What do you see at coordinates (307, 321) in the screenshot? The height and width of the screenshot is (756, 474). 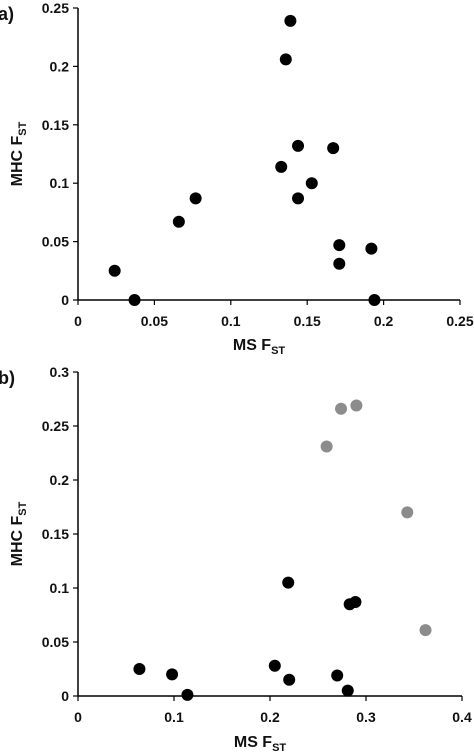 I see `x-tick-label: 0.15` at bounding box center [307, 321].